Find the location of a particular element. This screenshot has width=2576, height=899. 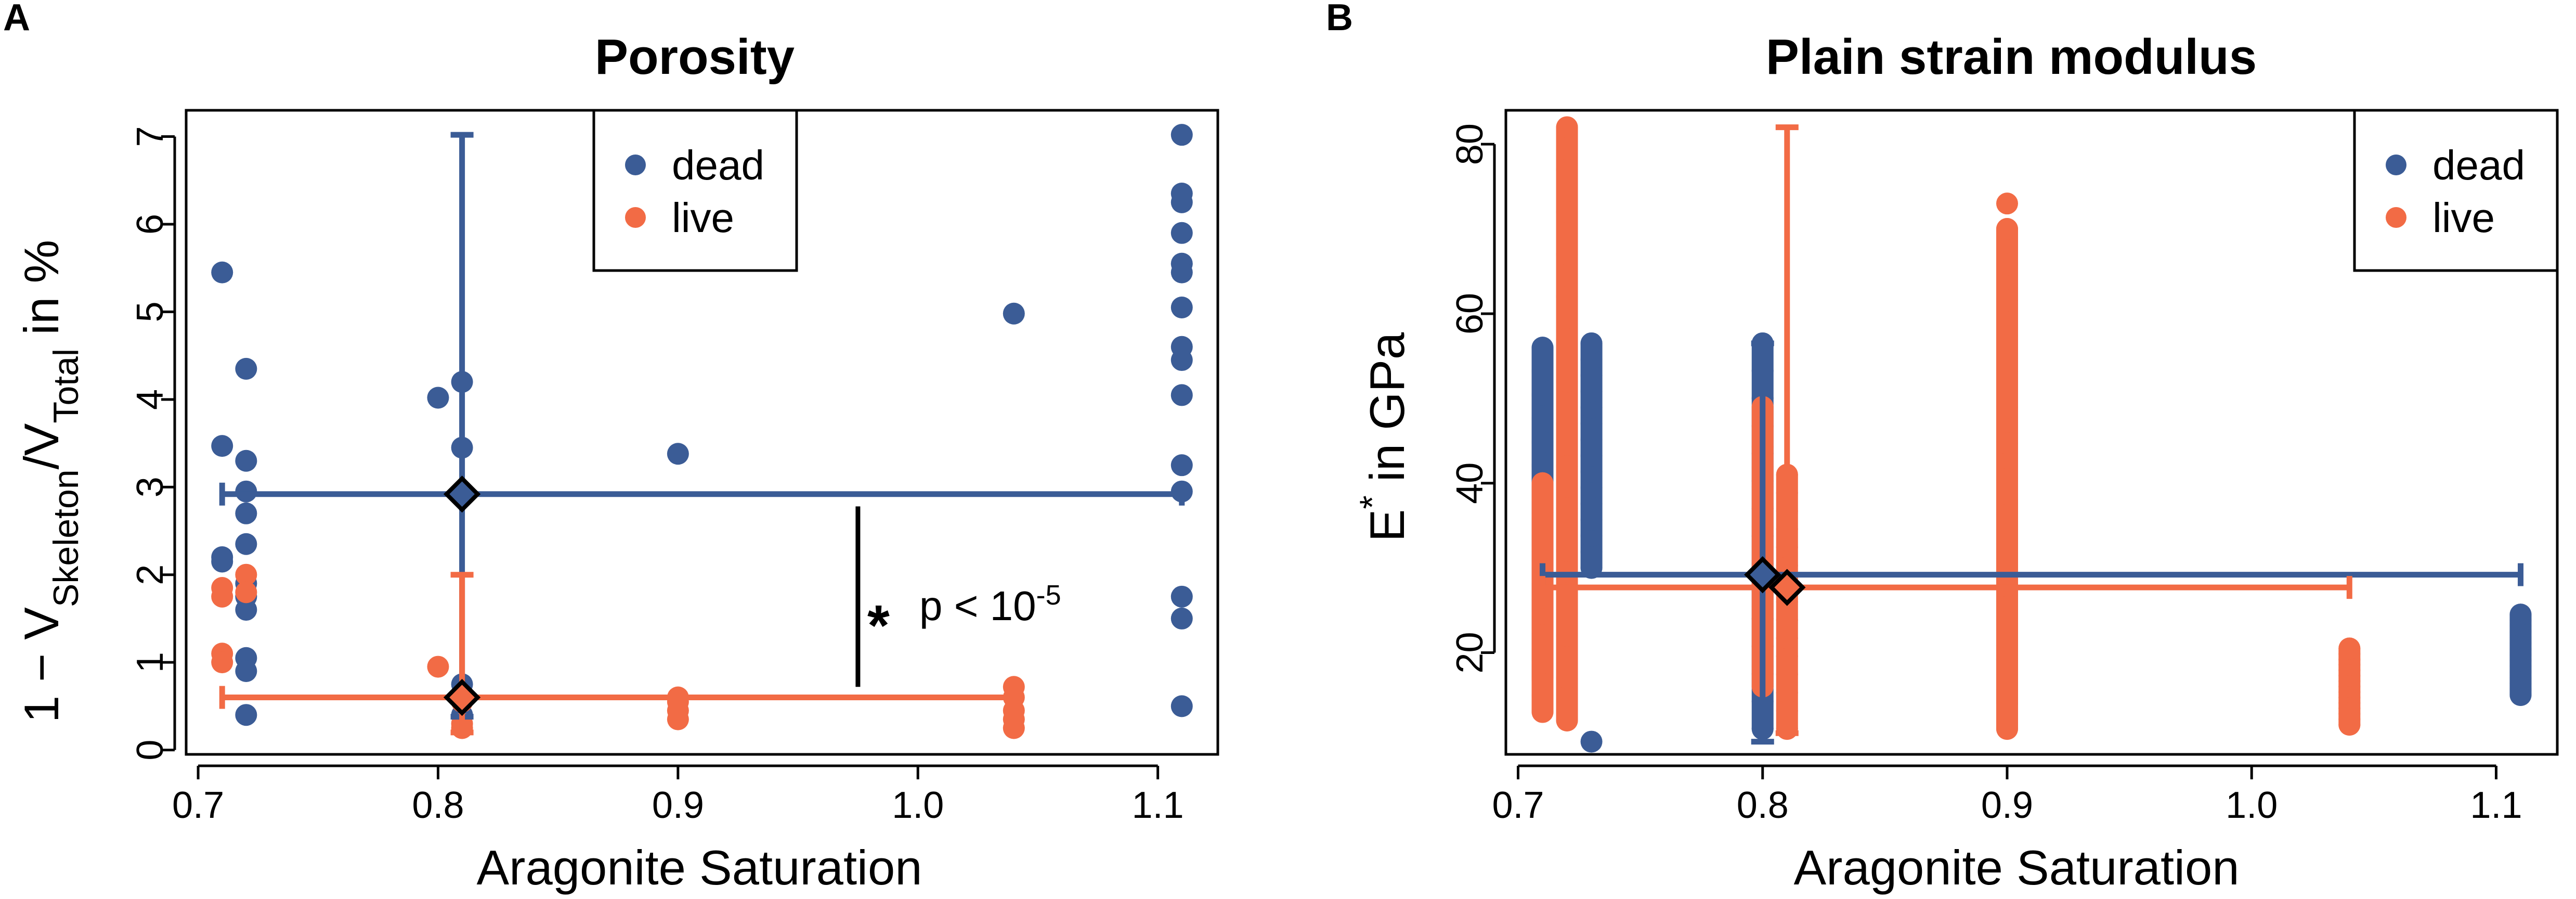

panel-b-label: B is located at coordinates (1339, 19).